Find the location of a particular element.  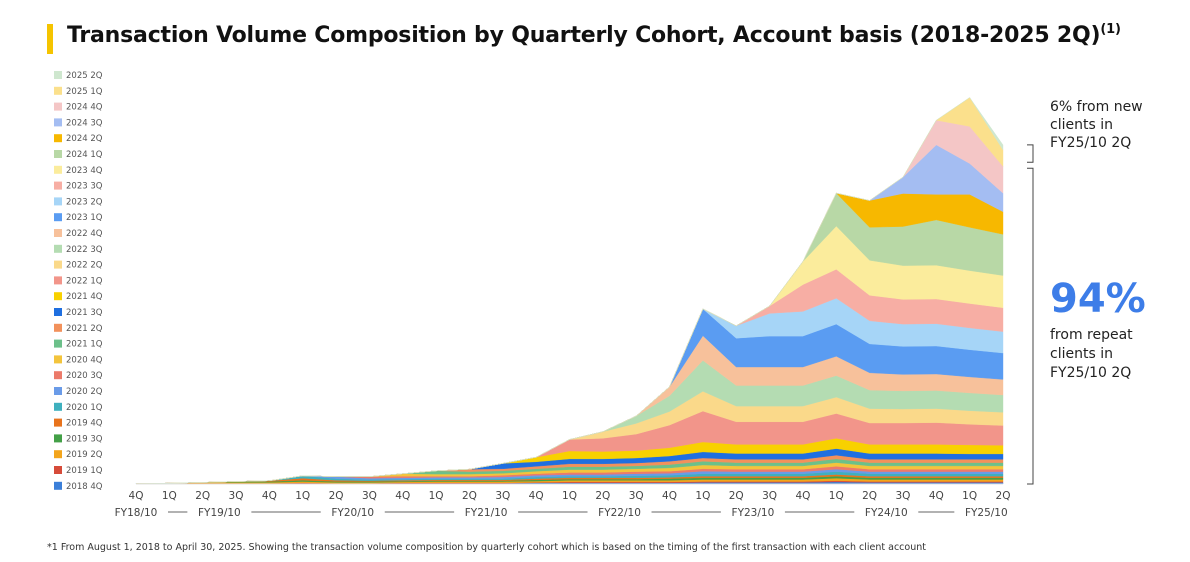

legend-swatch-2019-2q is located at coordinates (58, 454).